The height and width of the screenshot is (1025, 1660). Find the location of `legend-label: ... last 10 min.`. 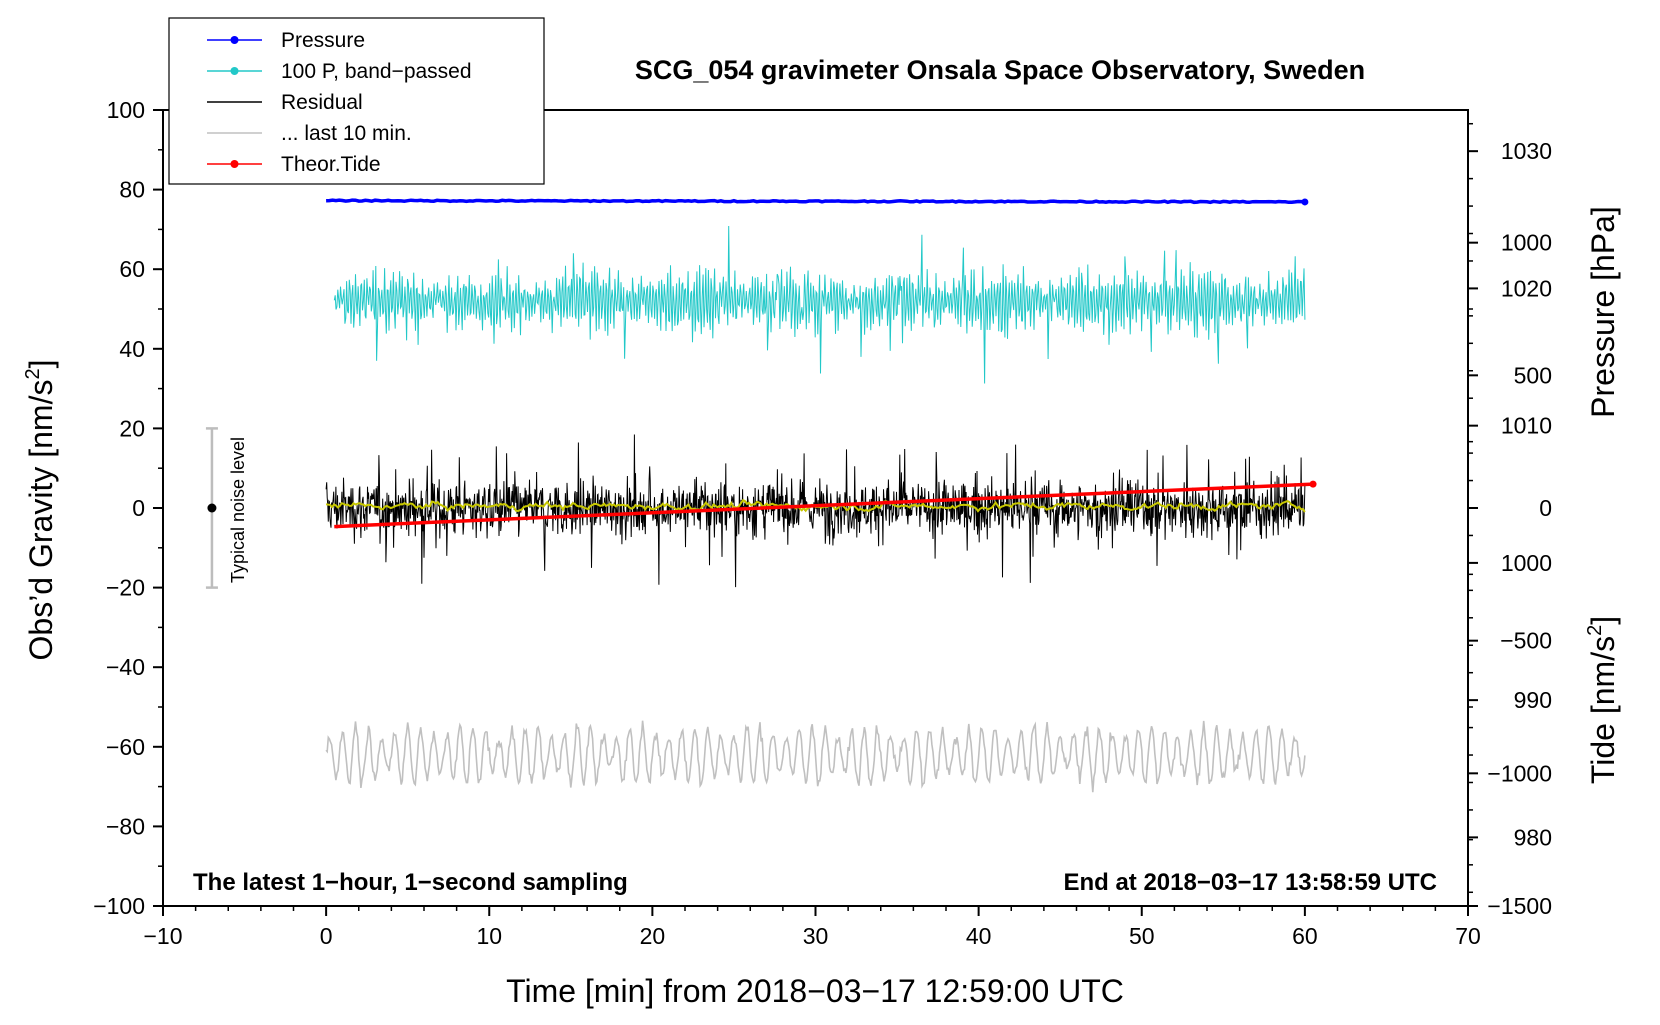

legend-label: ... last 10 min. is located at coordinates (346, 133).